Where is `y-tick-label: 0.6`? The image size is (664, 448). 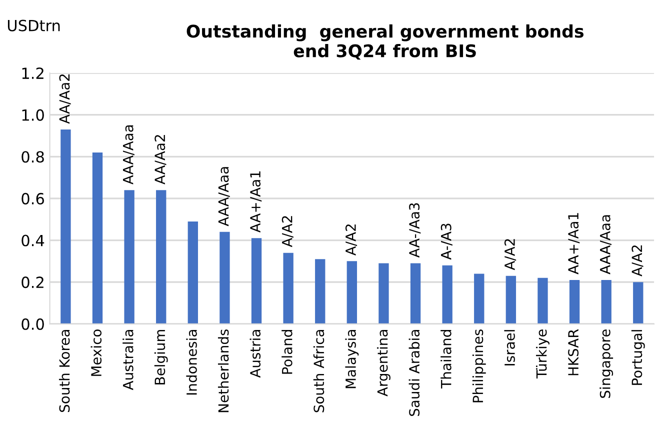 y-tick-label: 0.6 is located at coordinates (33, 198).